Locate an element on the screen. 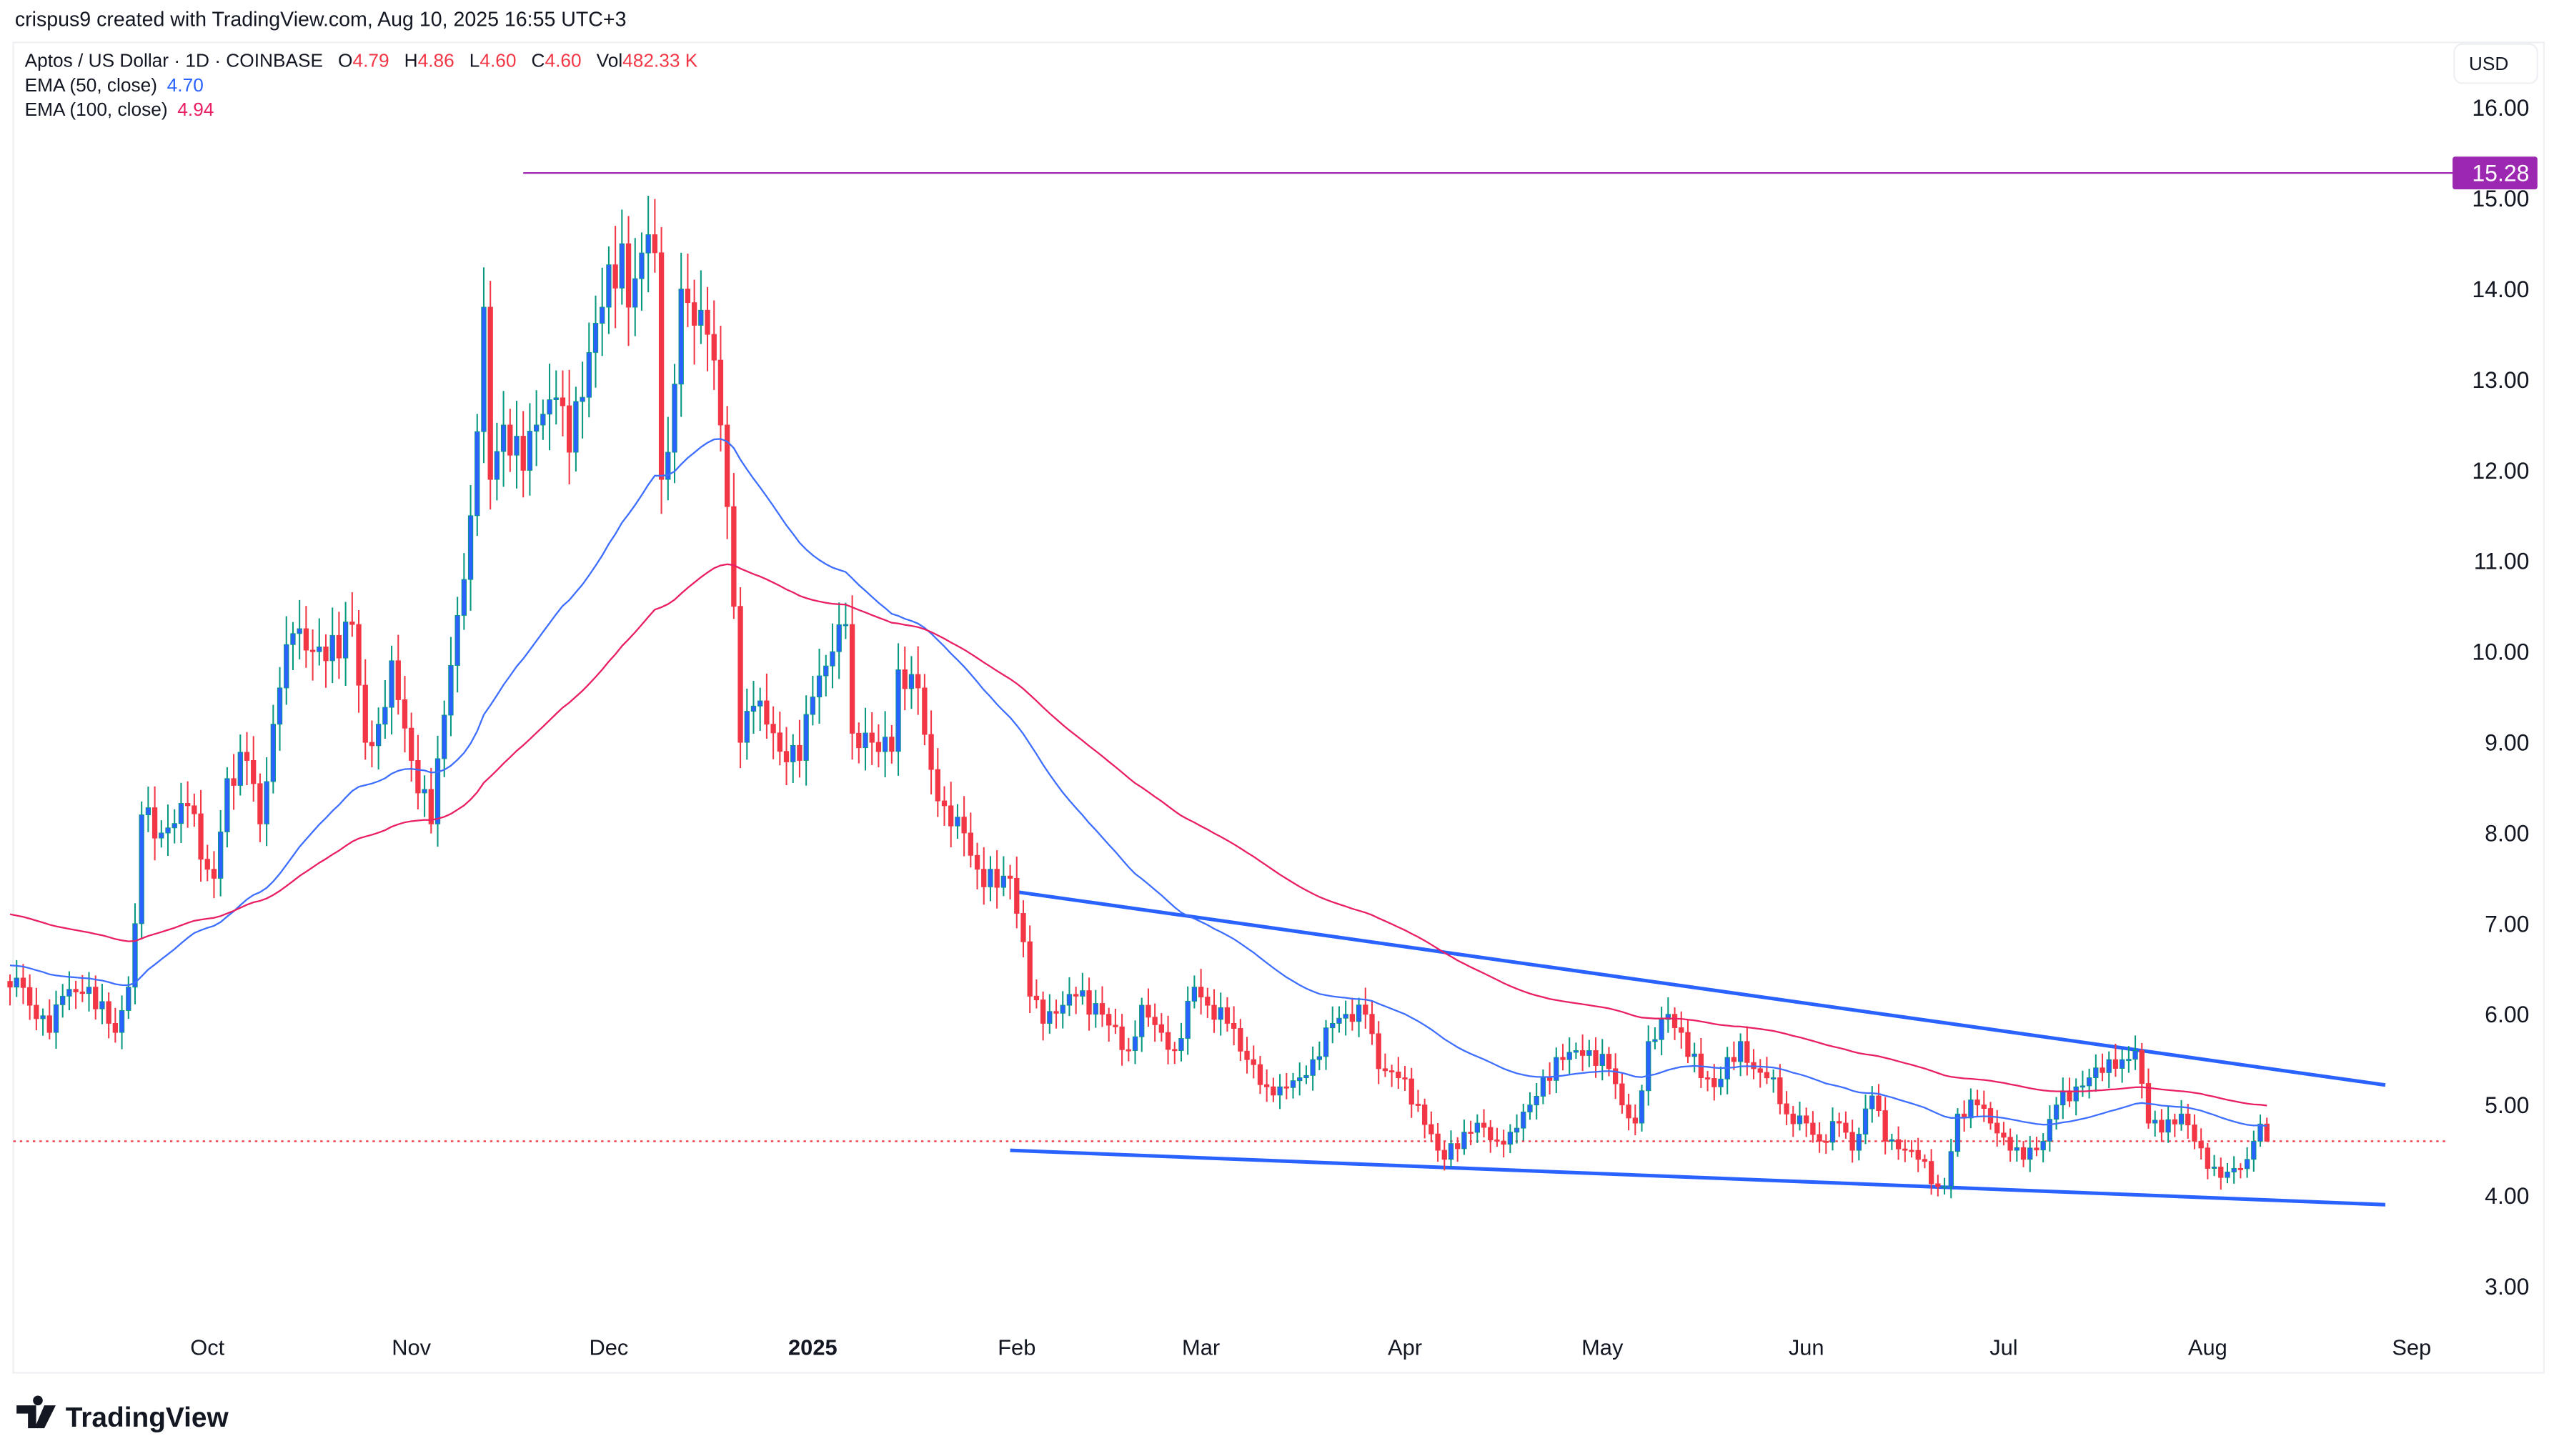 The image size is (2554, 1456). time-axis: Oct Nov Dec 2025 Feb Mar Apr May Jun Jul Aug Sep is located at coordinates (1310, 1347).